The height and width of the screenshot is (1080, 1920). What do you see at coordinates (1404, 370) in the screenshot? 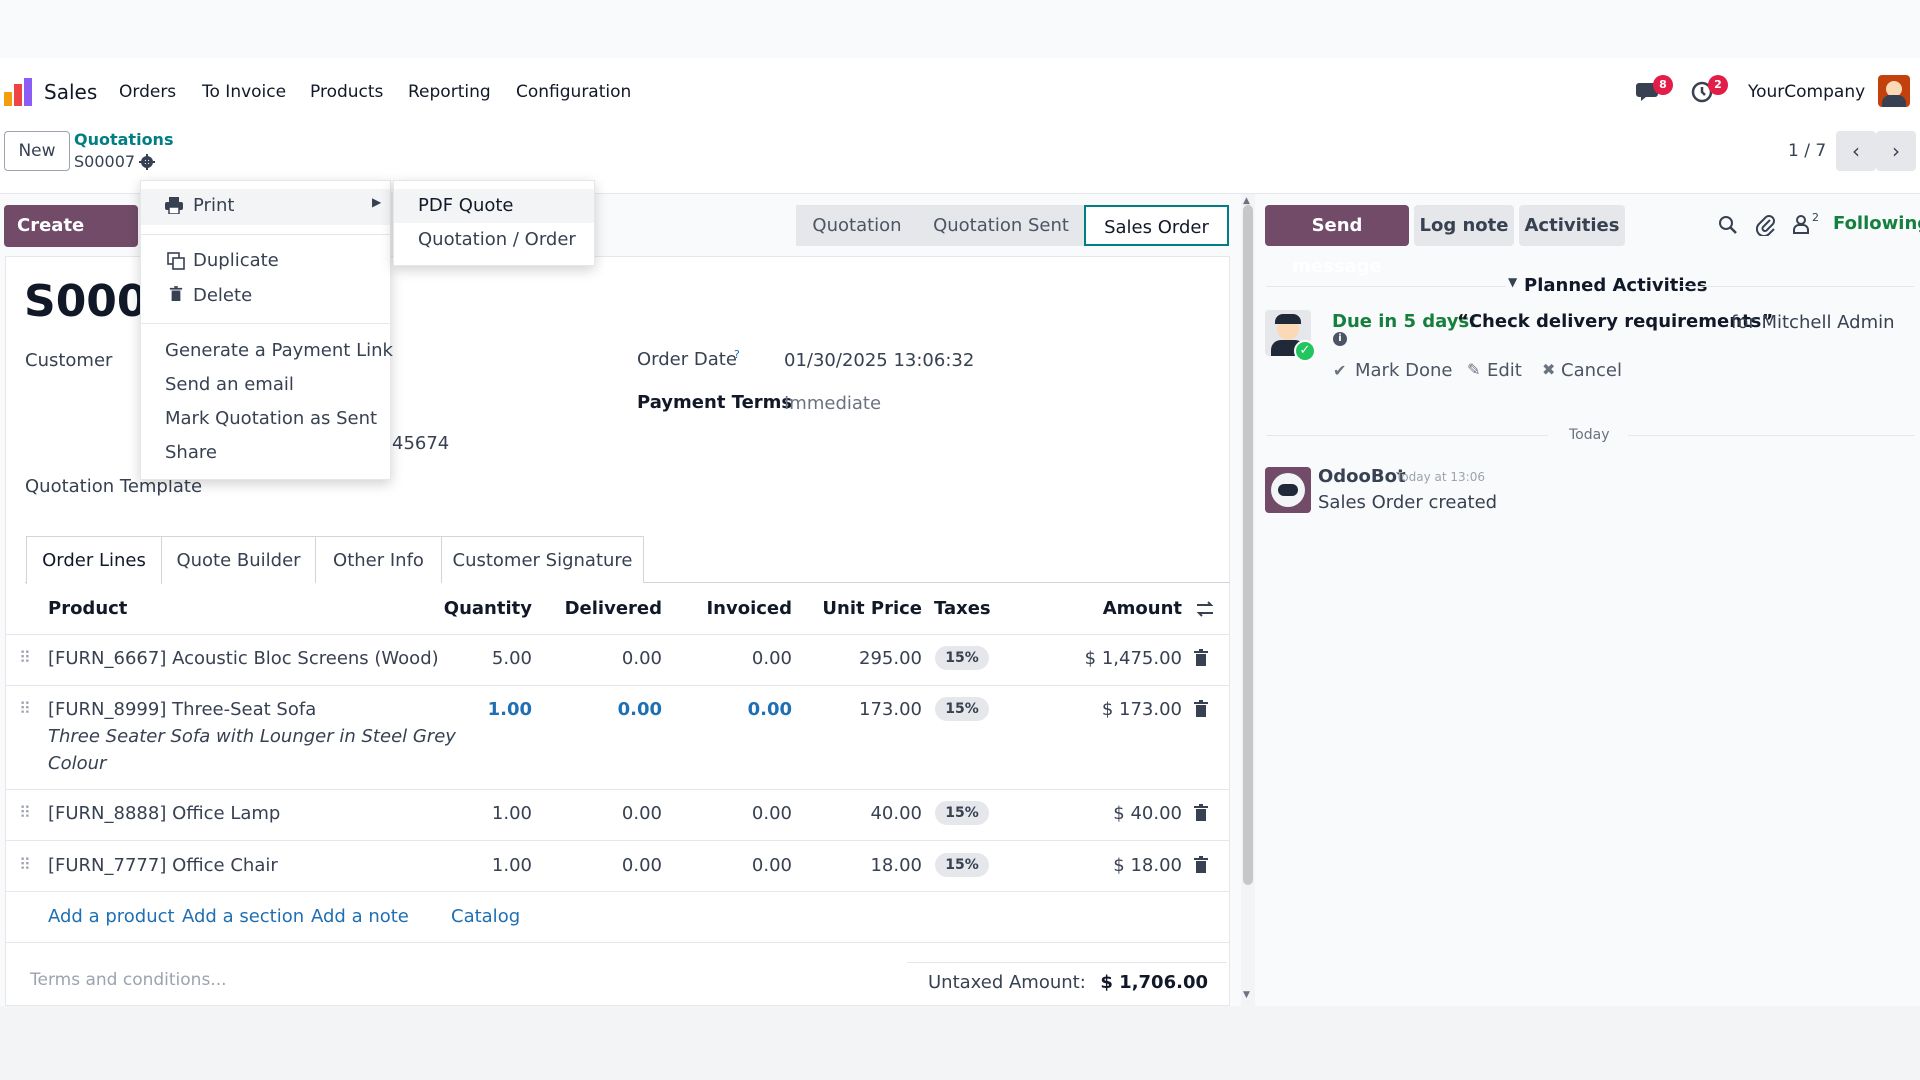
I see `mark-done-button: Mark Done` at bounding box center [1404, 370].